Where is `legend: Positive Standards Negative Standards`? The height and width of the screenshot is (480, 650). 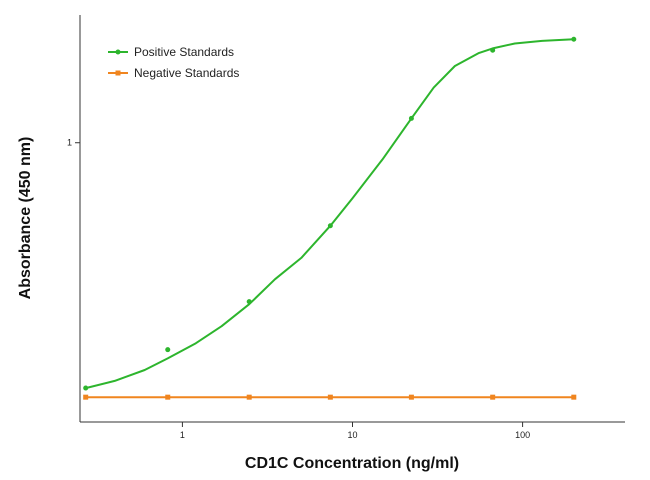
legend: Positive Standards Negative Standards is located at coordinates (173, 62).